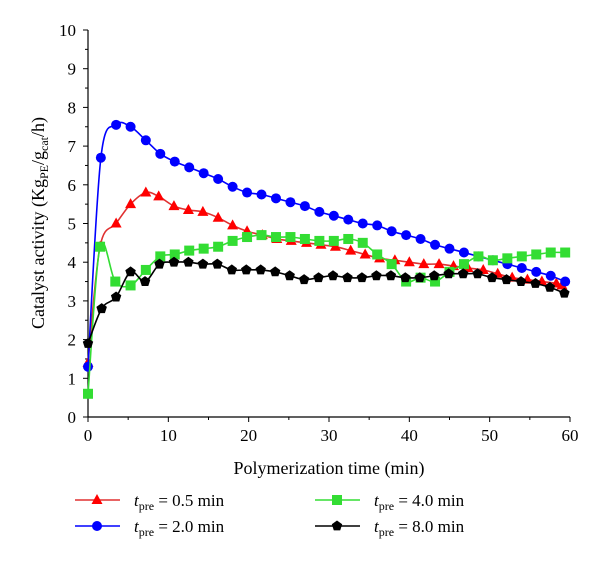 This screenshot has width=600, height=563. I want to click on y-tick-label: 7, so click(72, 146).